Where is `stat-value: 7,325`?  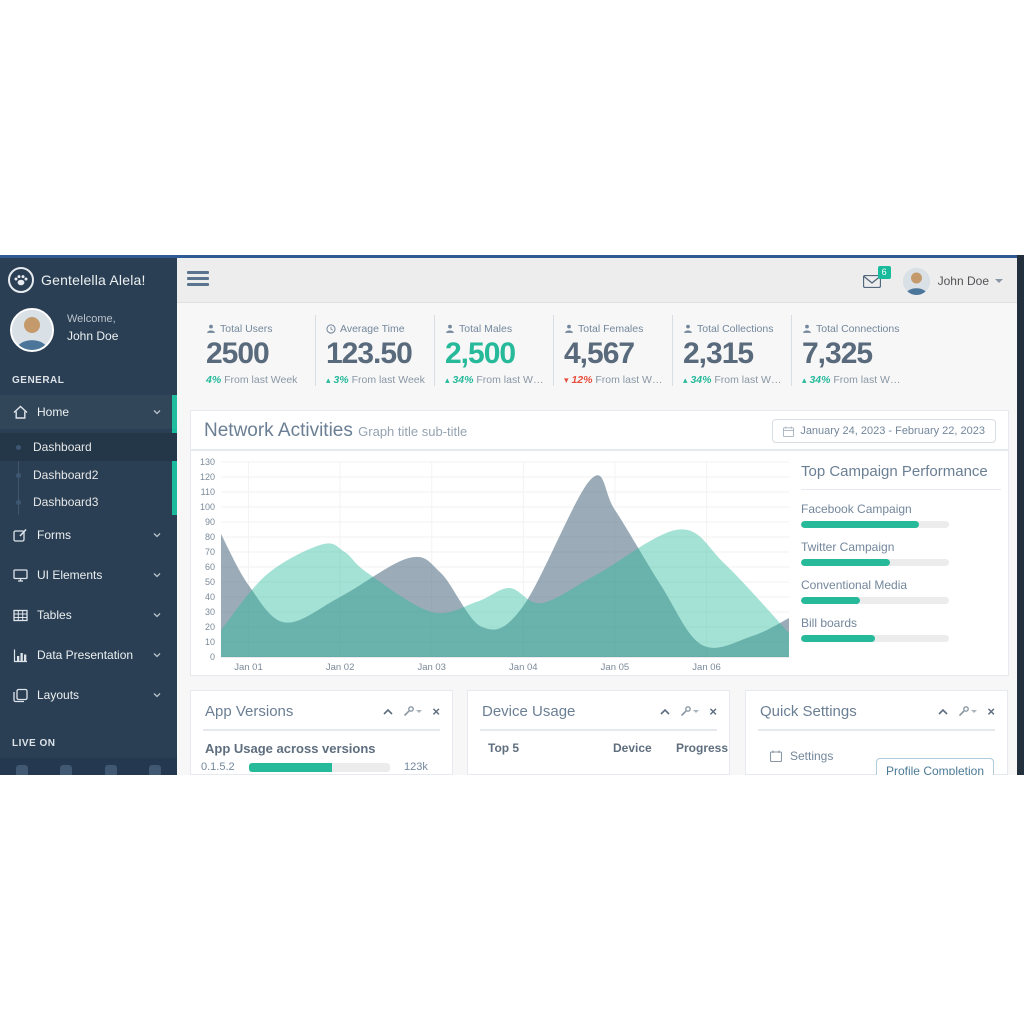
stat-value: 7,325 is located at coordinates (837, 353).